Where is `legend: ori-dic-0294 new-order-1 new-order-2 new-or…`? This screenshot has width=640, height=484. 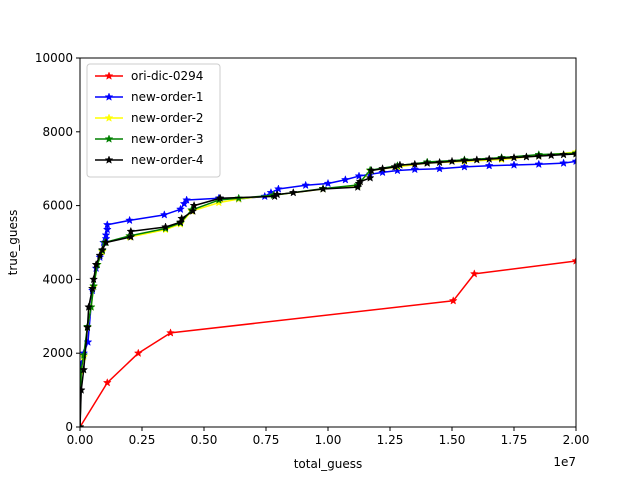 legend: ori-dic-0294 new-order-1 new-order-2 new-or… is located at coordinates (153, 120).